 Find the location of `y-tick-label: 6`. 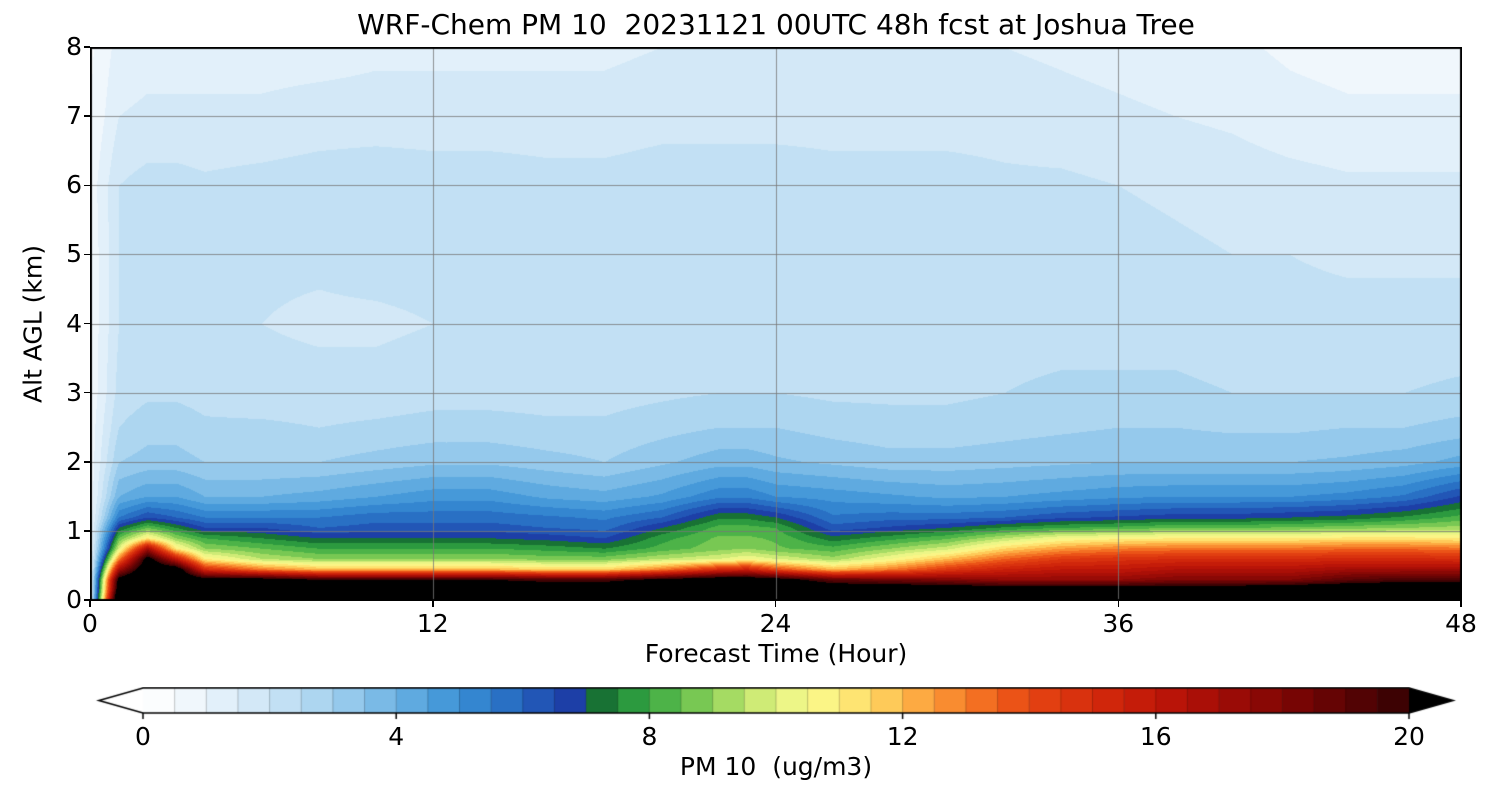

y-tick-label: 6 is located at coordinates (74, 185).